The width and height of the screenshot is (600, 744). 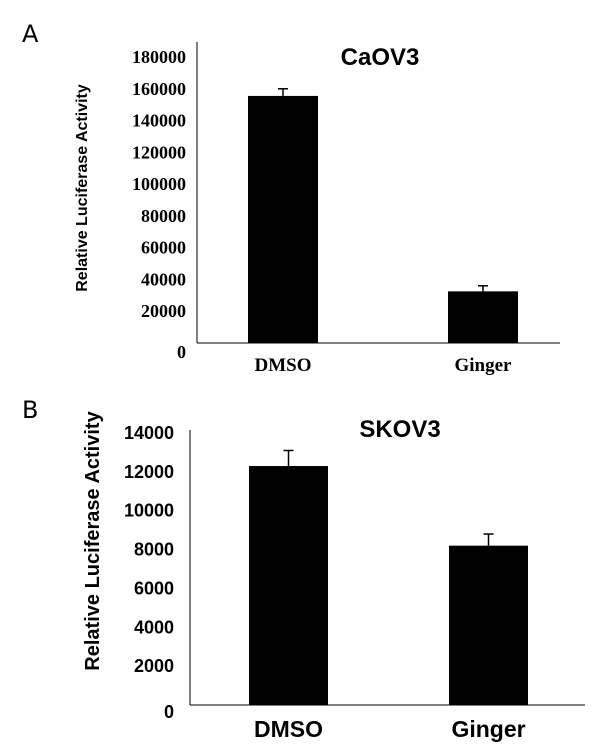 What do you see at coordinates (159, 57) in the screenshot?
I see `panel-a-tick-label-180000: 180000` at bounding box center [159, 57].